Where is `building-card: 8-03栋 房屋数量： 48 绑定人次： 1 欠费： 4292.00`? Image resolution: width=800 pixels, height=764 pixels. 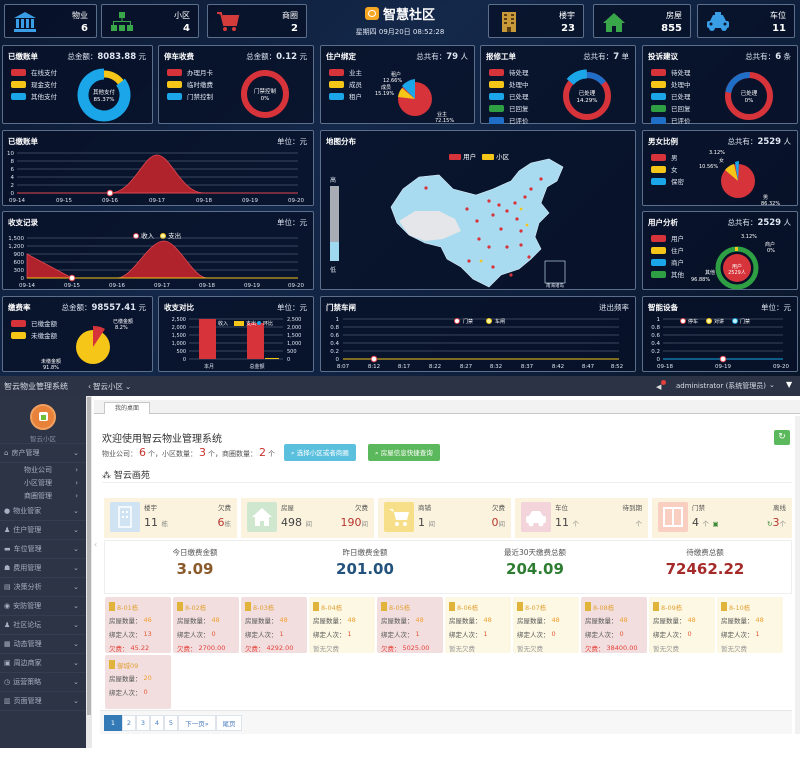 building-card: 8-03栋 房屋数量： 48 绑定人次： 1 欠费： 4292.00 is located at coordinates (274, 625).